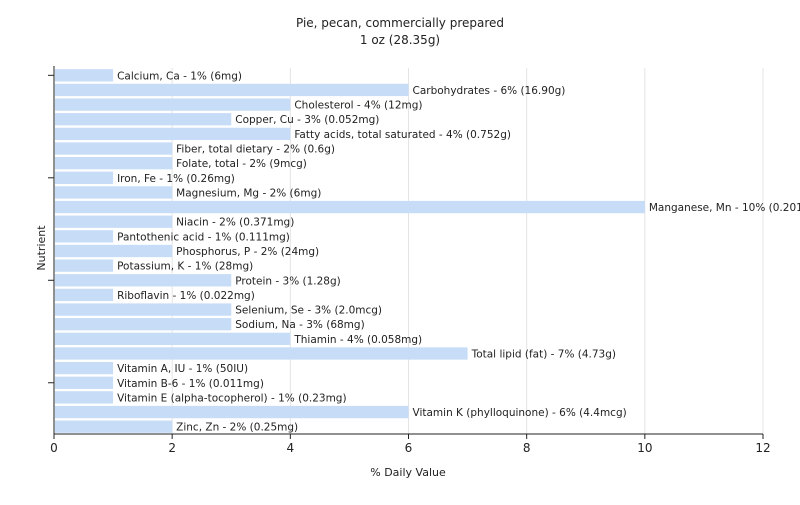 Image resolution: width=800 pixels, height=505 pixels. What do you see at coordinates (489, 91) in the screenshot?
I see `bar-data-label: Carbohydrates - 6% (16.90g)` at bounding box center [489, 91].